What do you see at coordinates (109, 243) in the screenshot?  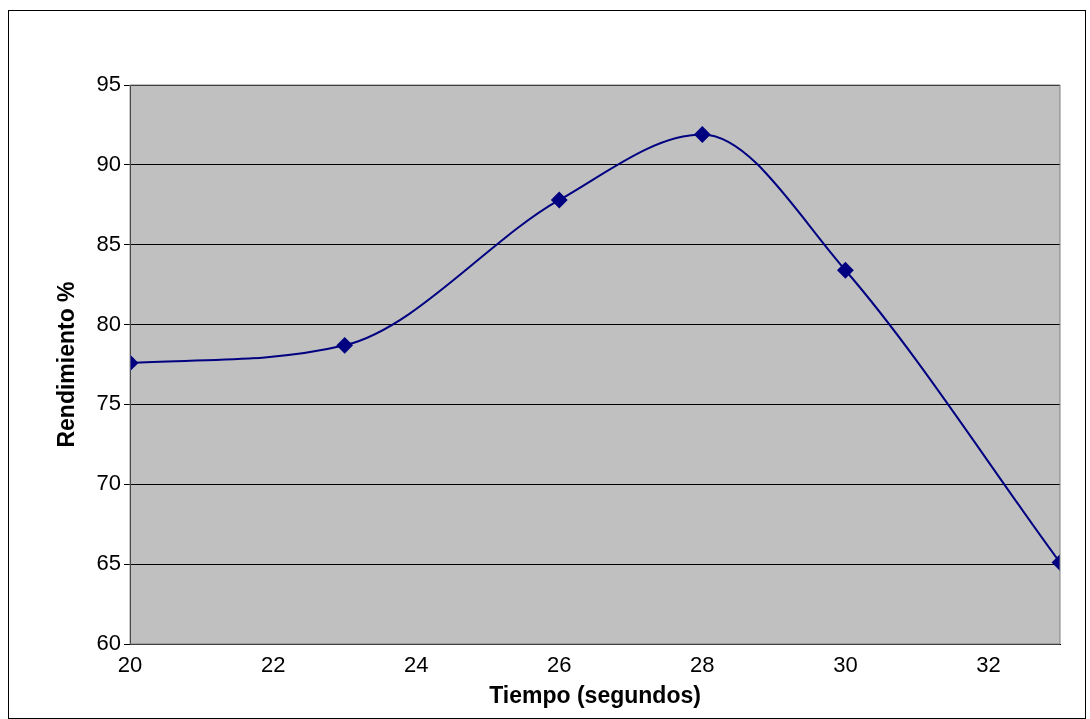 I see `y-tick-label: 85` at bounding box center [109, 243].